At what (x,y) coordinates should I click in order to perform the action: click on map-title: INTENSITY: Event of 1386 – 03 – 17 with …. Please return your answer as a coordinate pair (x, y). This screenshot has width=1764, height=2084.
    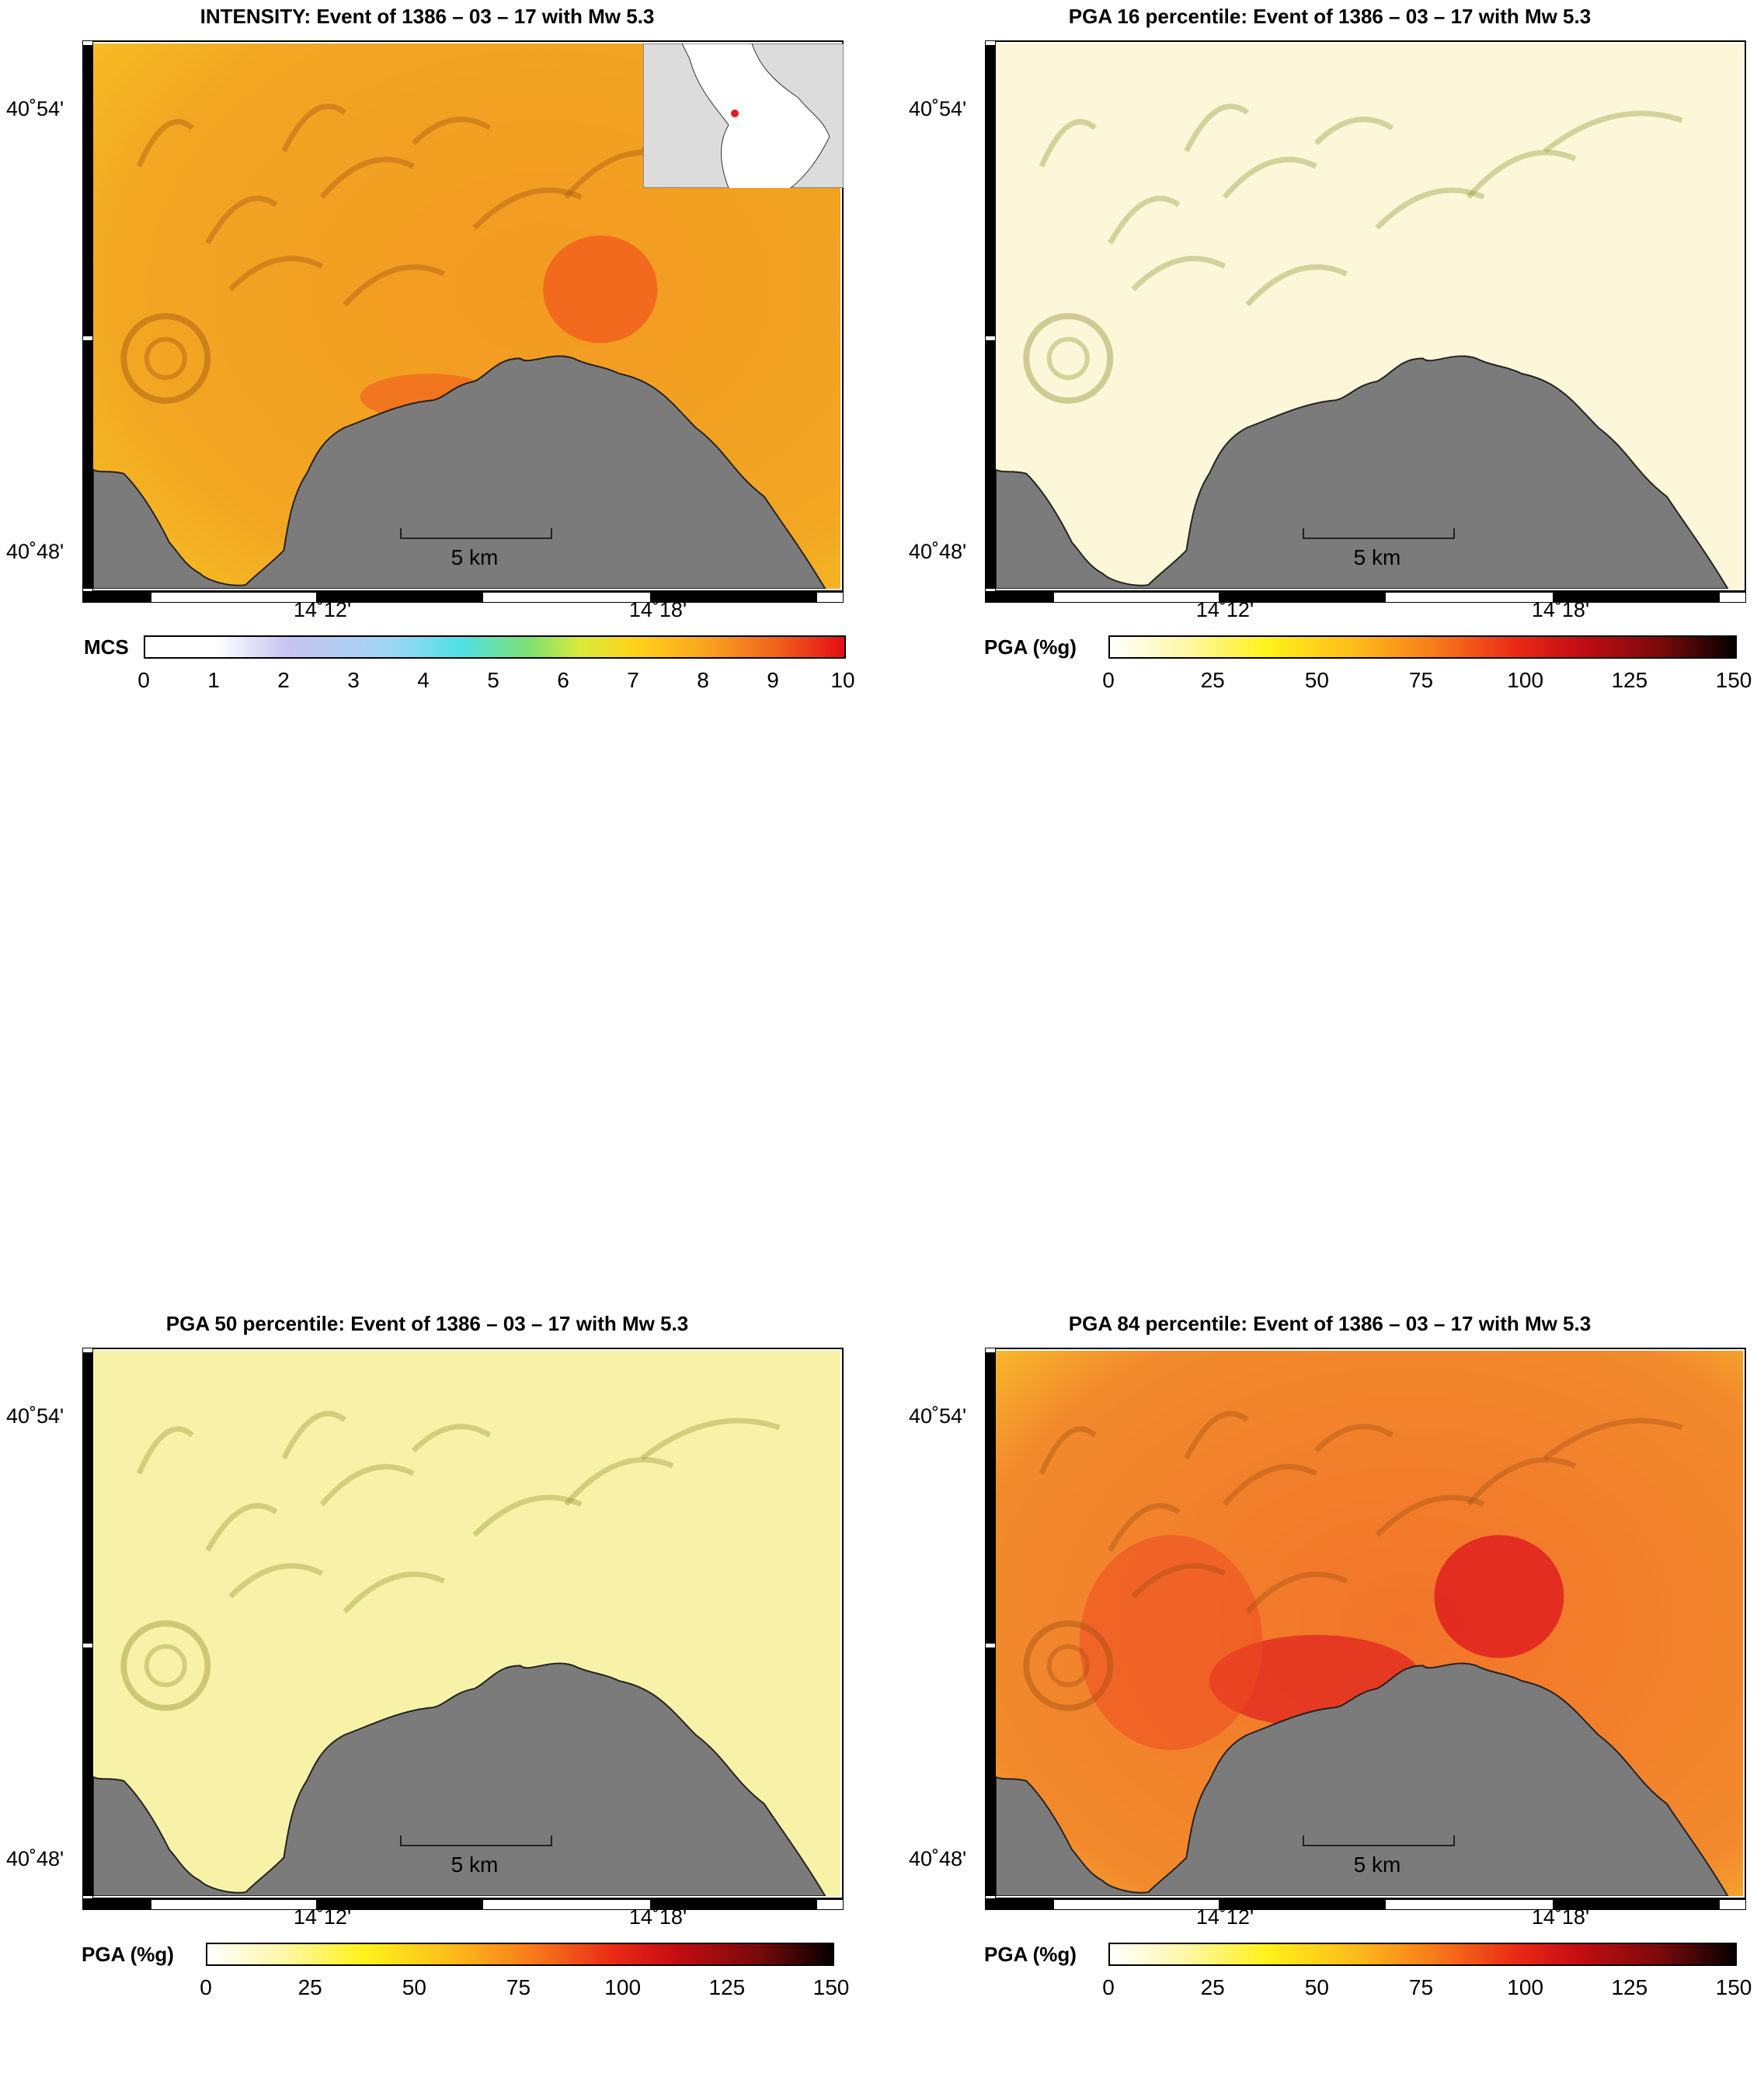
    Looking at the image, I should click on (427, 16).